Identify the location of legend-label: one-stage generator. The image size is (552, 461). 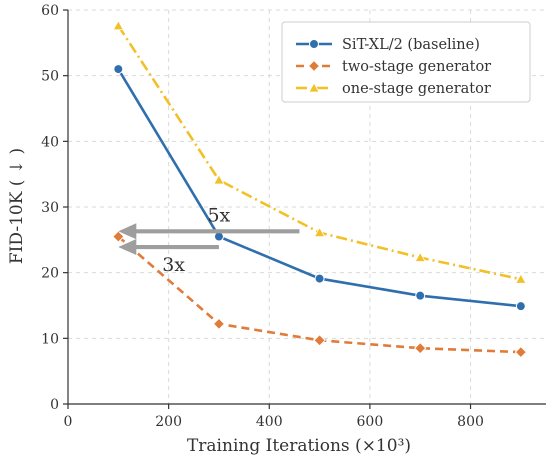
(416, 89).